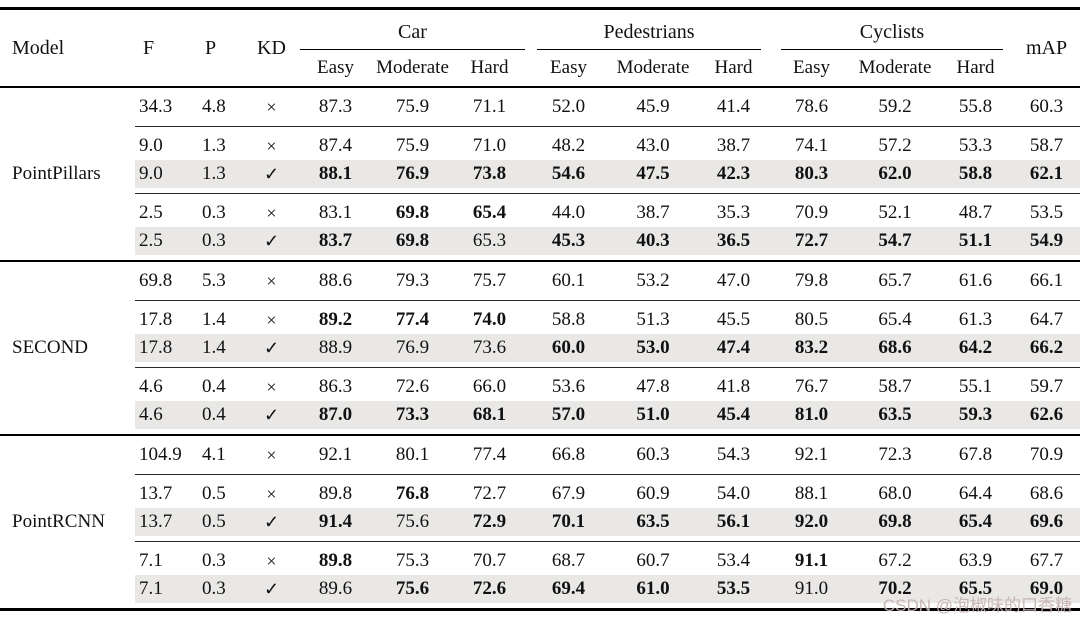 The image size is (1080, 625). Describe the element at coordinates (335, 67) in the screenshot. I see `subheader-easy: Easy` at that location.